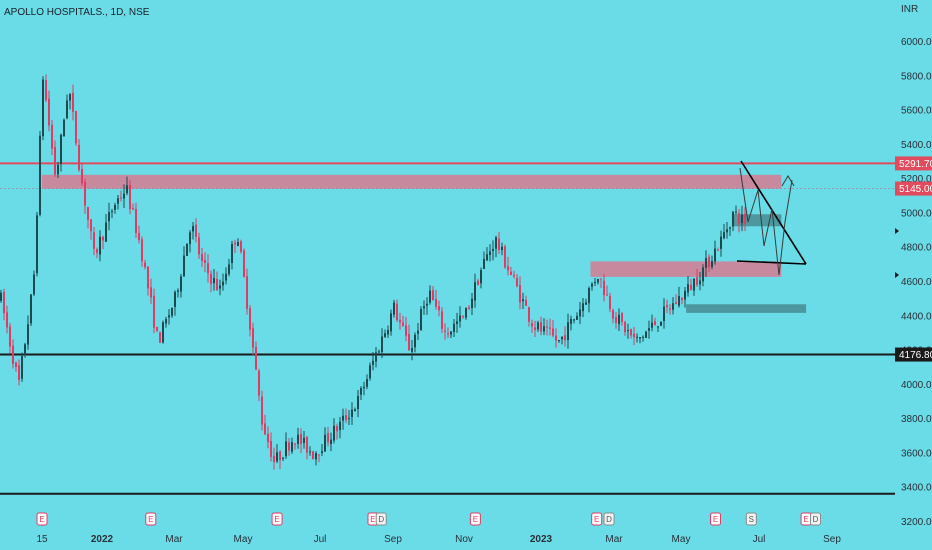  I want to click on support-zone, so click(746, 308).